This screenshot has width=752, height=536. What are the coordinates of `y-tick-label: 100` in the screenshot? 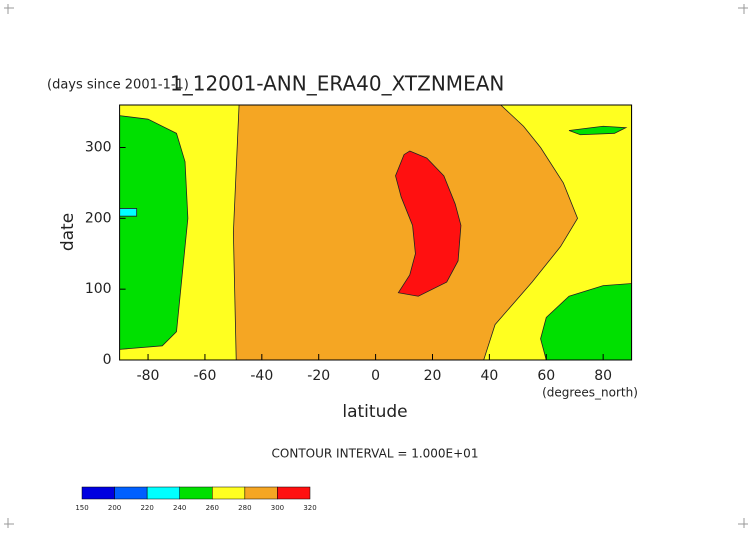 It's located at (98, 289).